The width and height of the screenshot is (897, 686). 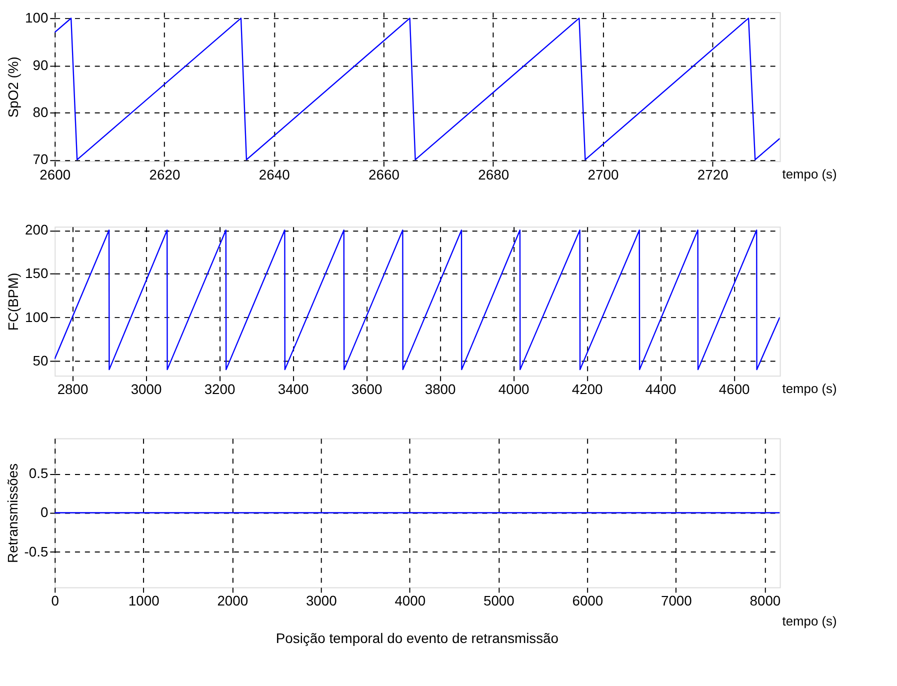 I want to click on y-tick-label: 150, so click(x=36, y=273).